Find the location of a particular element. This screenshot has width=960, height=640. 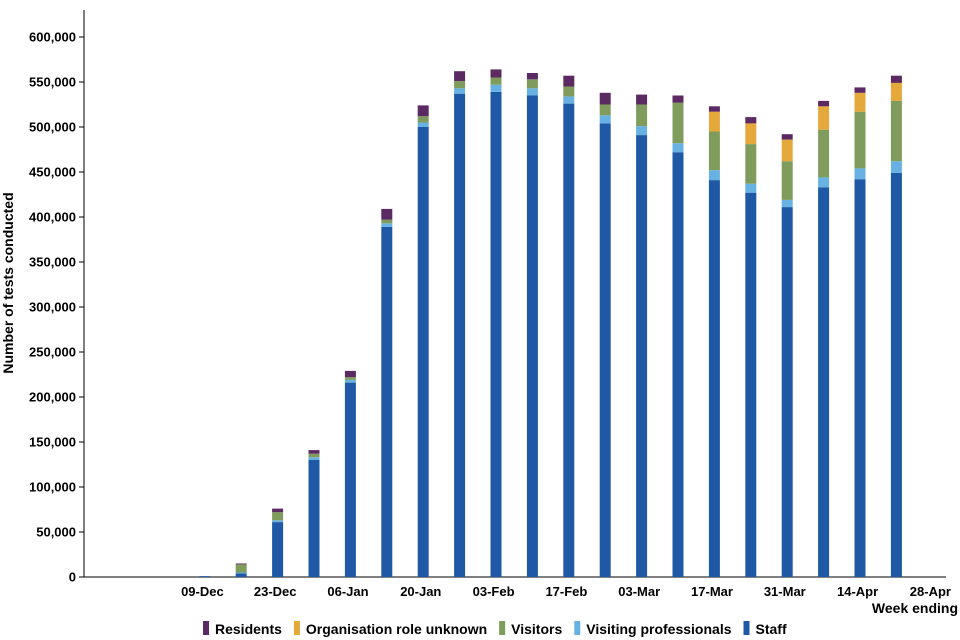

y-axis-title: Number of tests conducted is located at coordinates (8, 282).